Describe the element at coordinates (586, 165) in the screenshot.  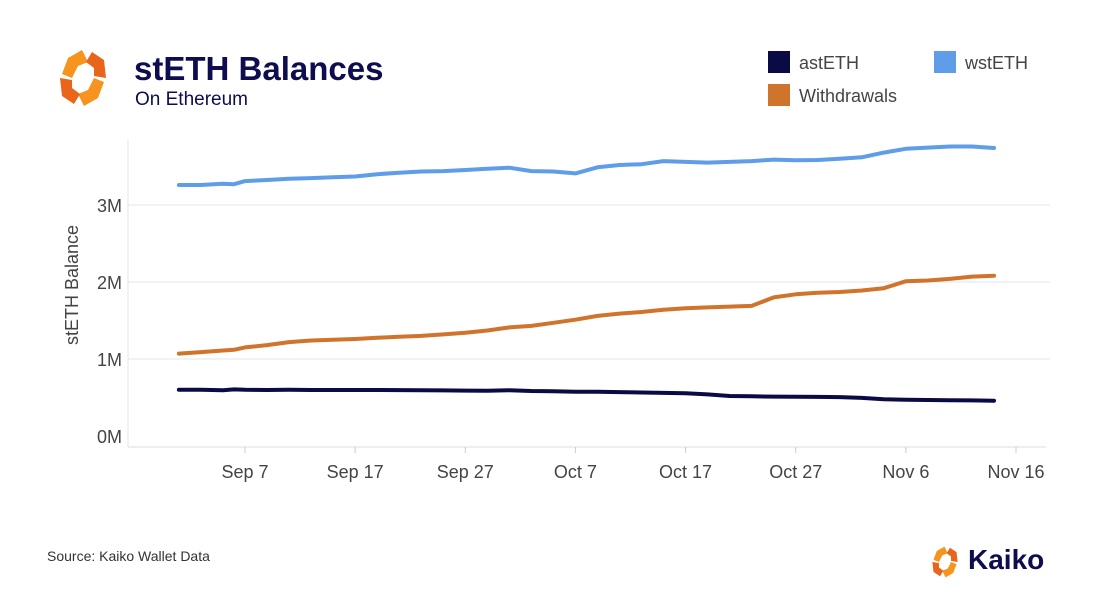
I see `series-line-wsteth` at that location.